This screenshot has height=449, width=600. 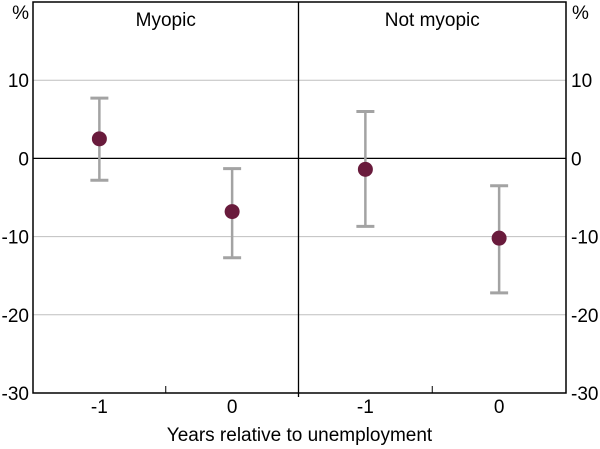 I want to click on panel-title: Myopic, so click(x=166, y=20).